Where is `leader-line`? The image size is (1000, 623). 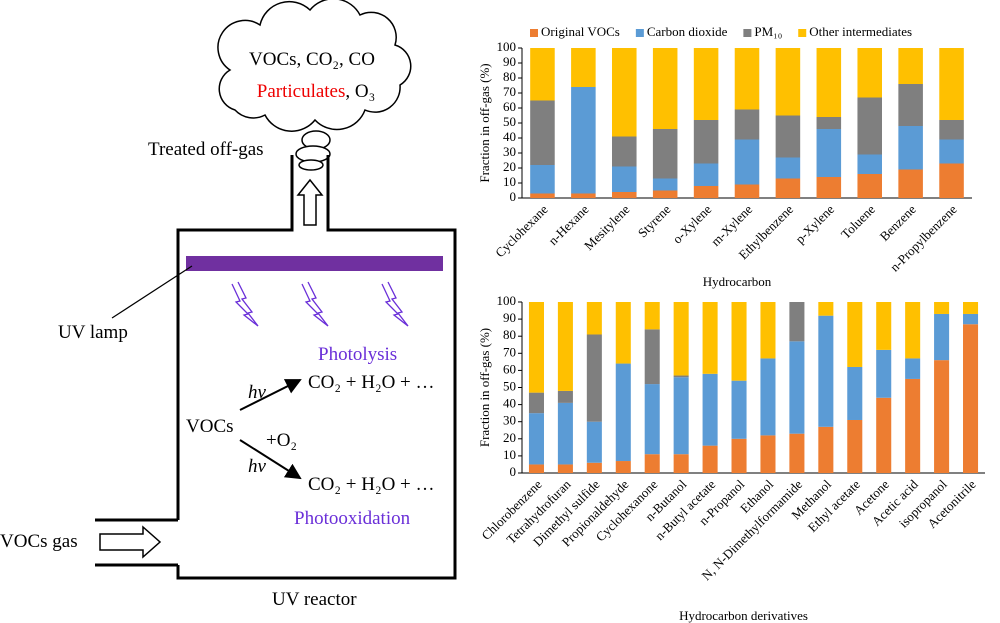
leader-line is located at coordinates (152, 292).